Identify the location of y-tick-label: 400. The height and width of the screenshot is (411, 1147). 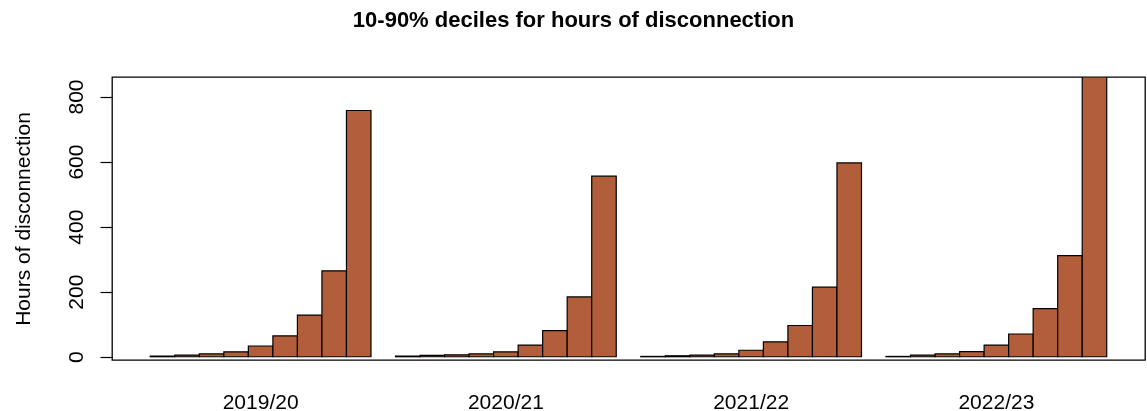
(75, 227).